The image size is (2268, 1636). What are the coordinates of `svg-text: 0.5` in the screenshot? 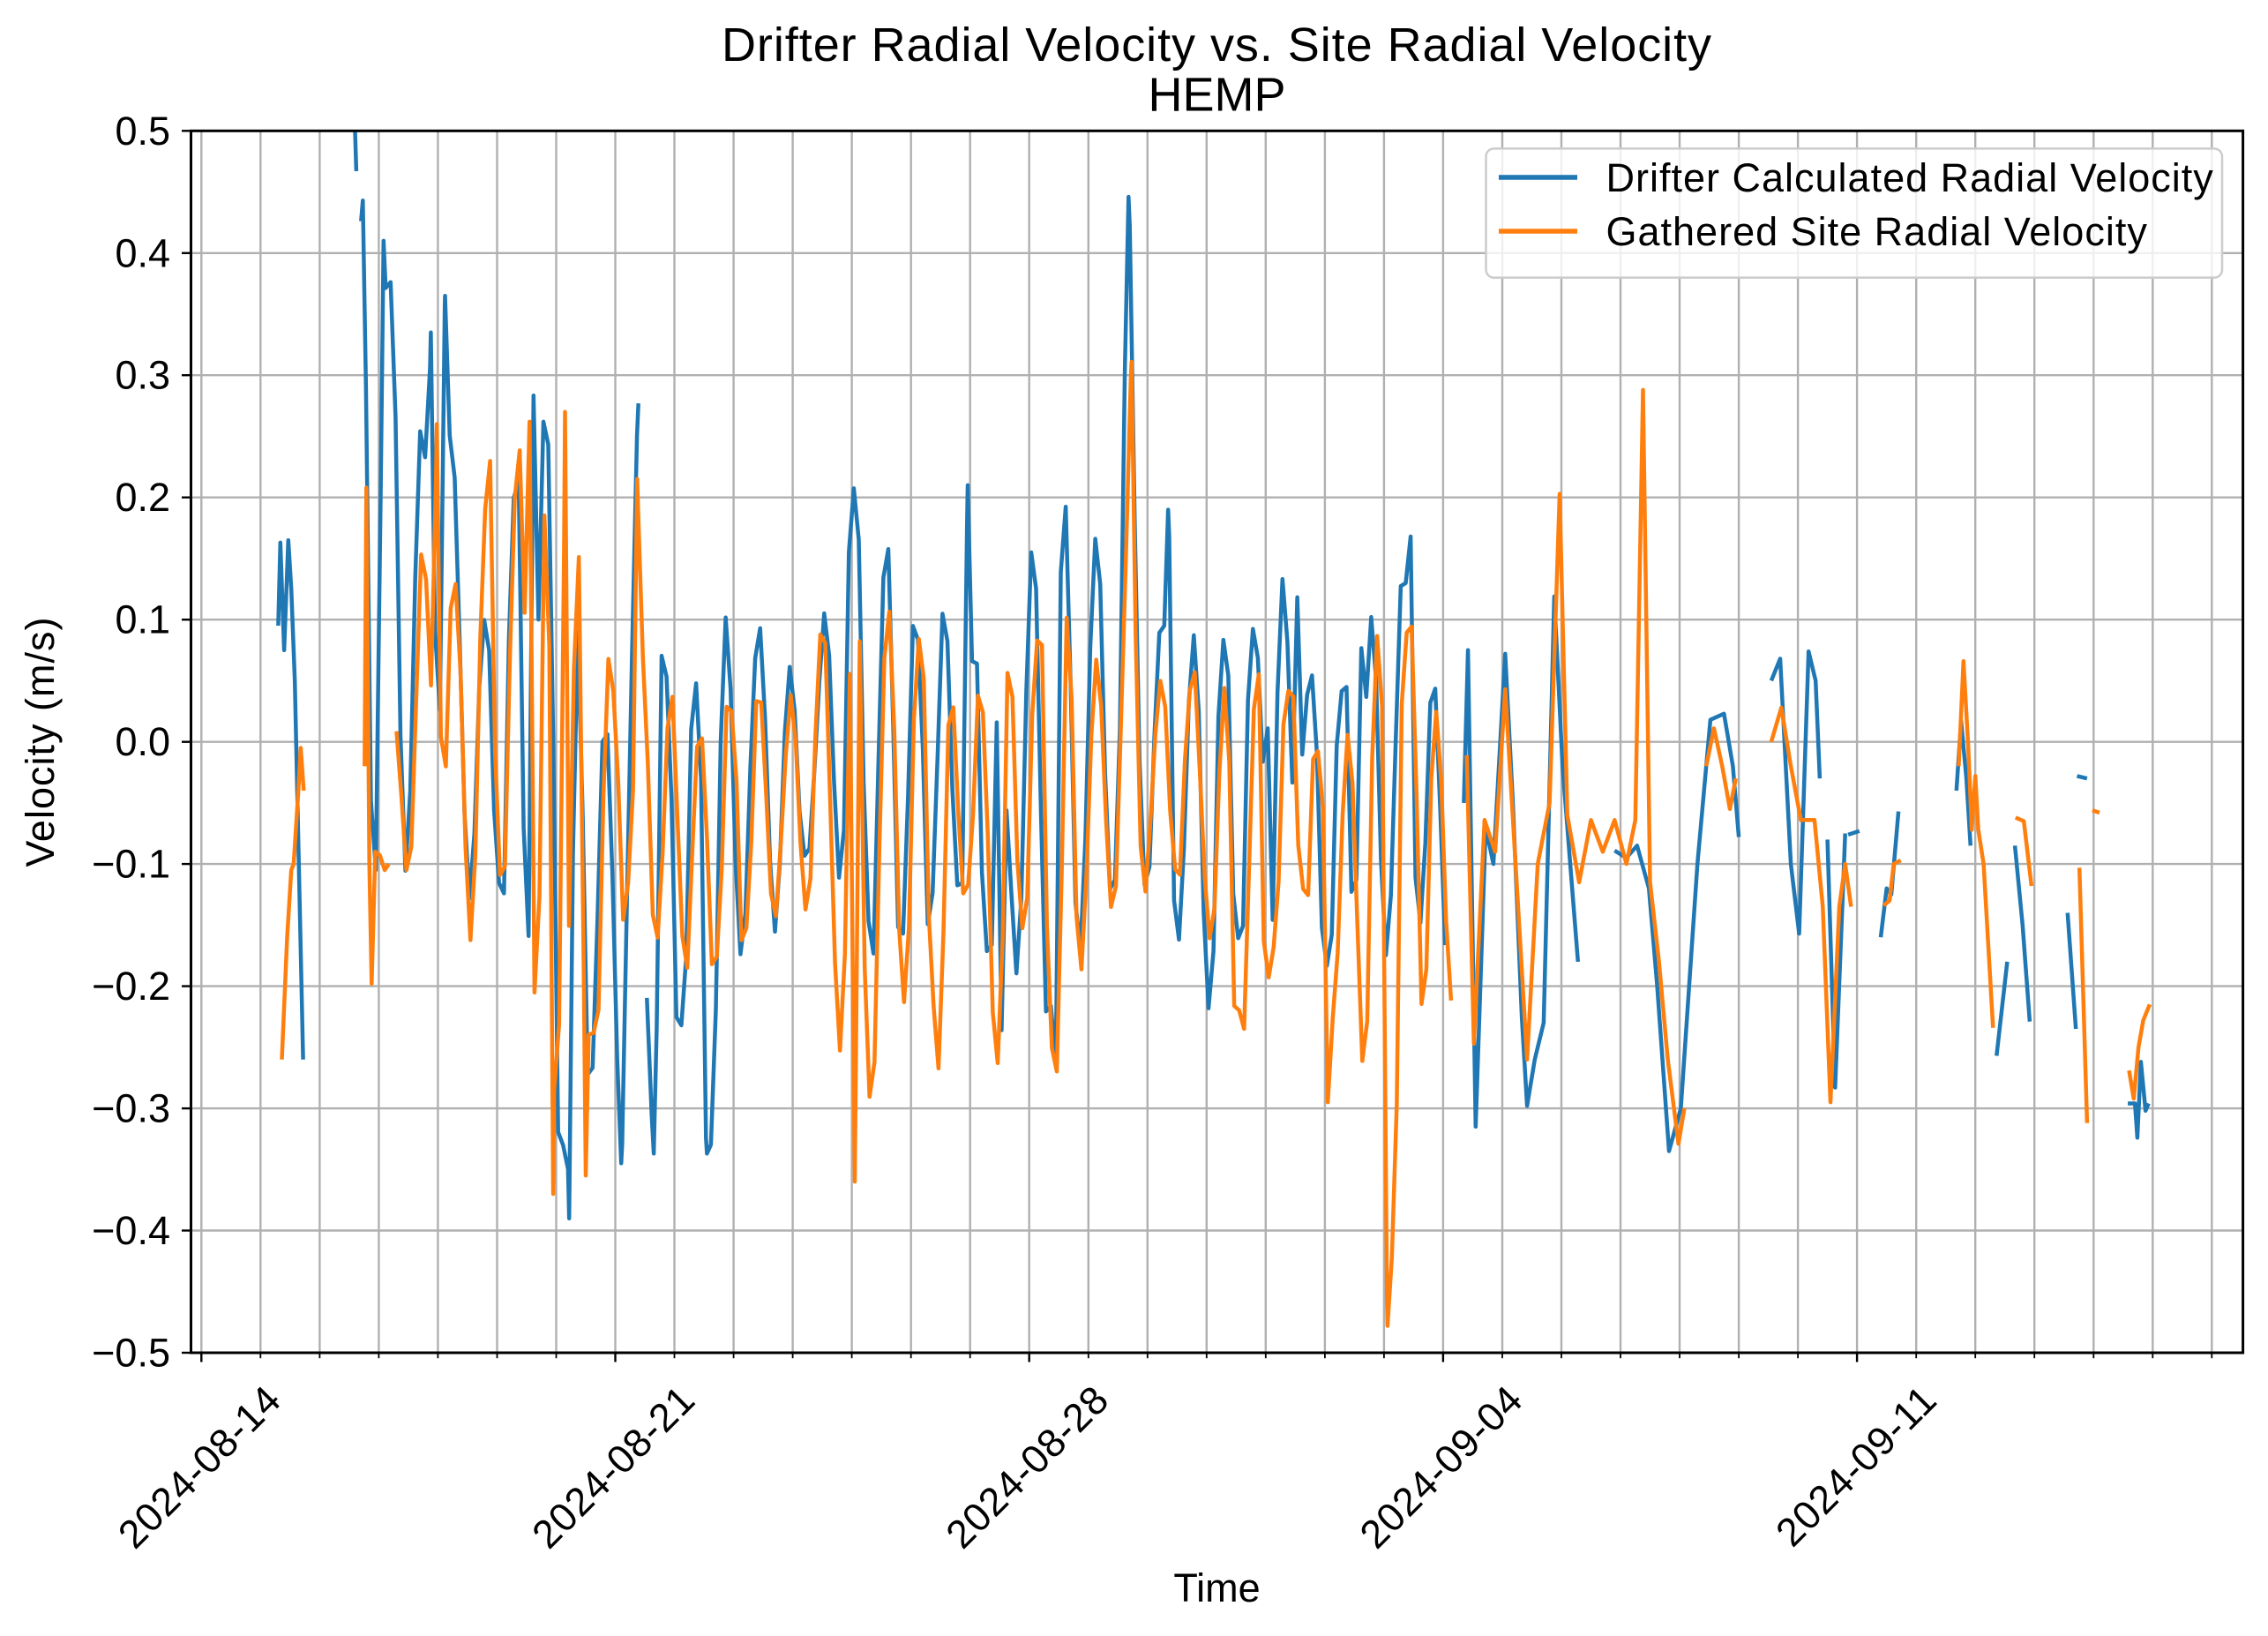 It's located at (142, 131).